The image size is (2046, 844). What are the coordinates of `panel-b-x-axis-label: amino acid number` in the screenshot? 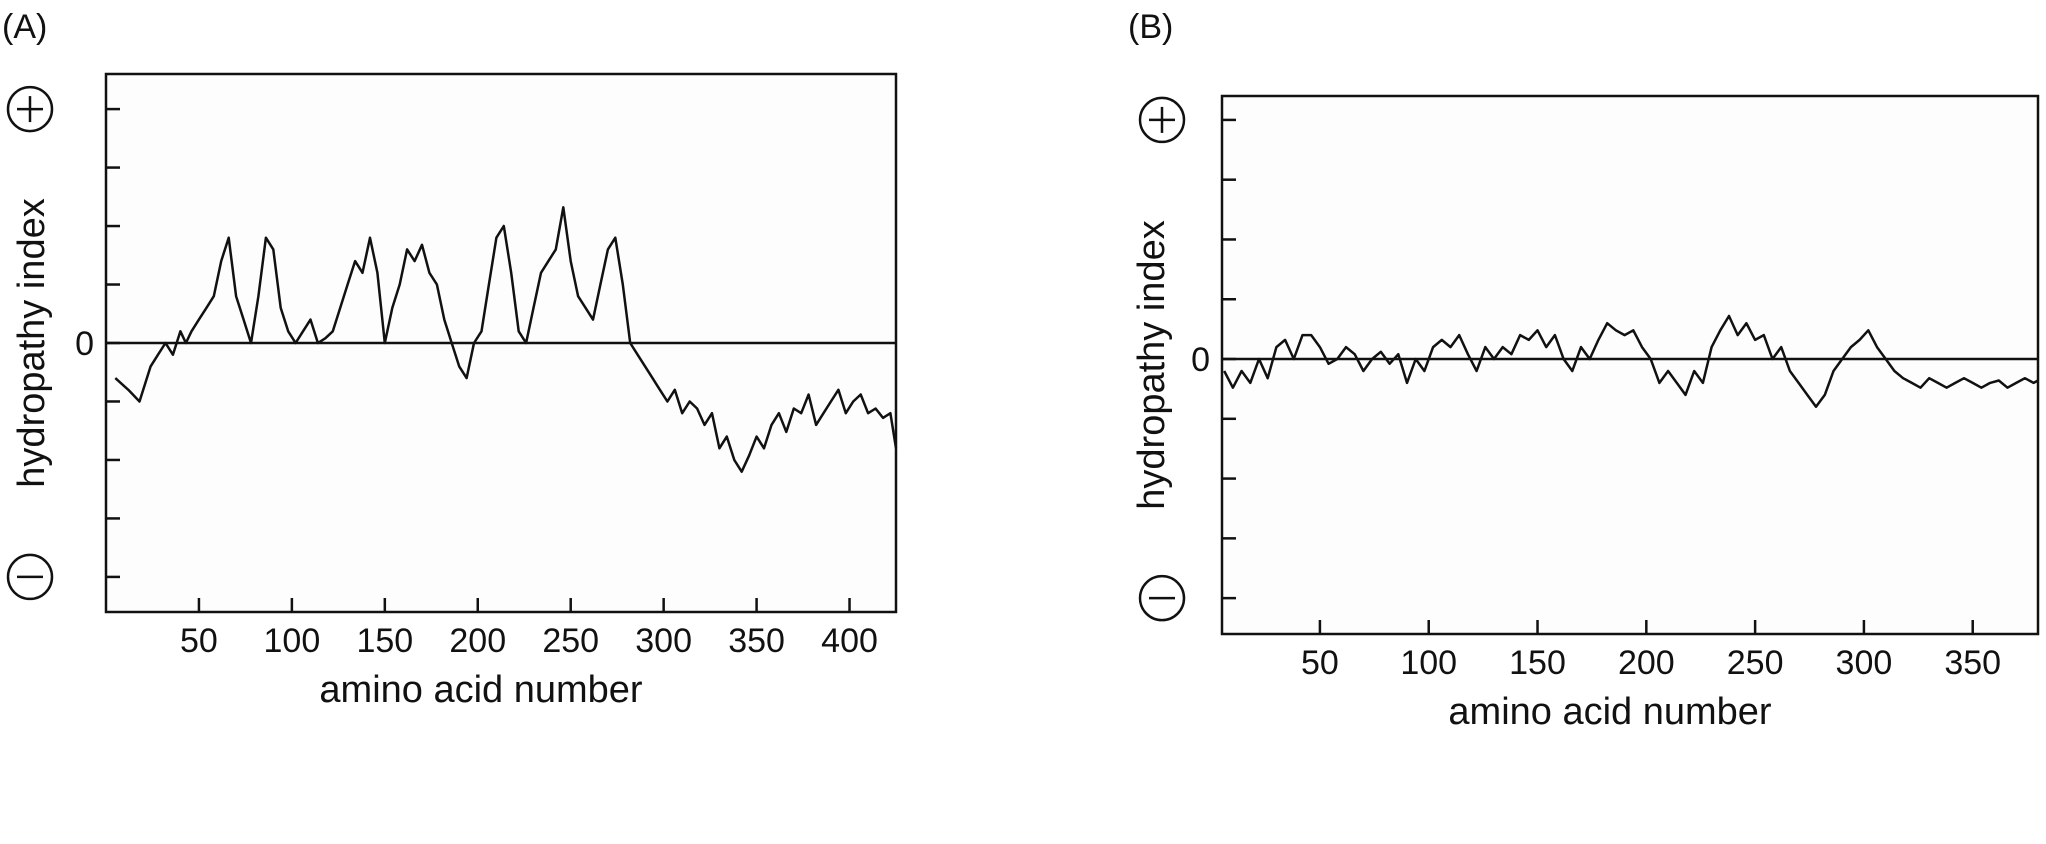 It's located at (1610, 712).